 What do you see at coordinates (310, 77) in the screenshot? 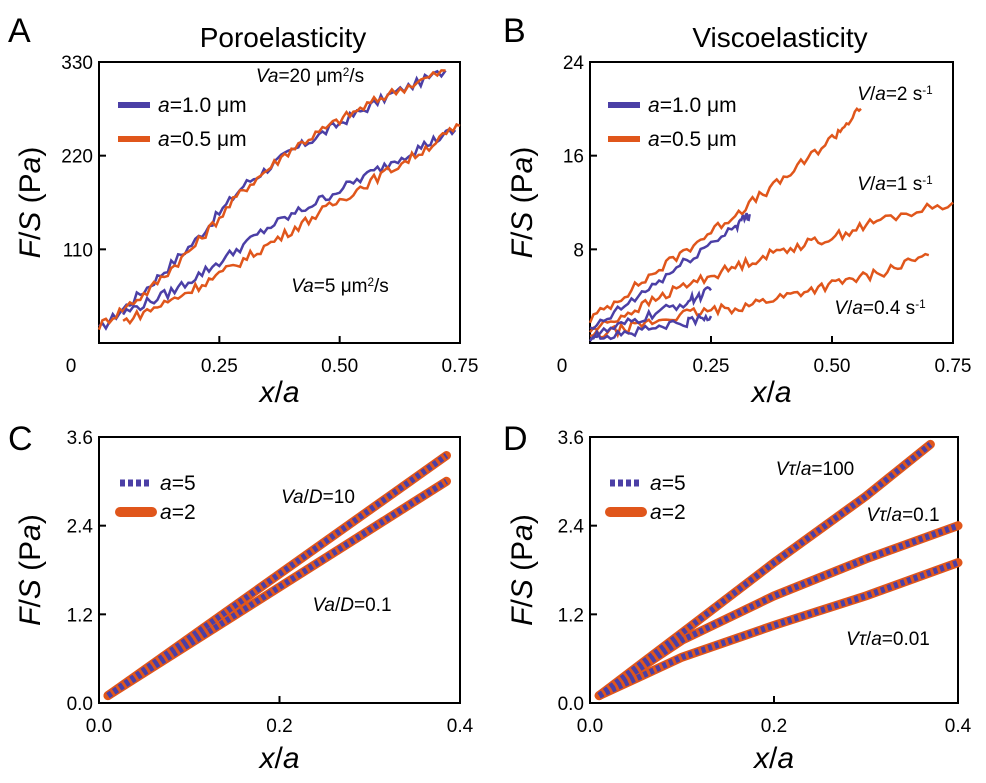
I see `curve-annotation: Va=20 μm2/s` at bounding box center [310, 77].